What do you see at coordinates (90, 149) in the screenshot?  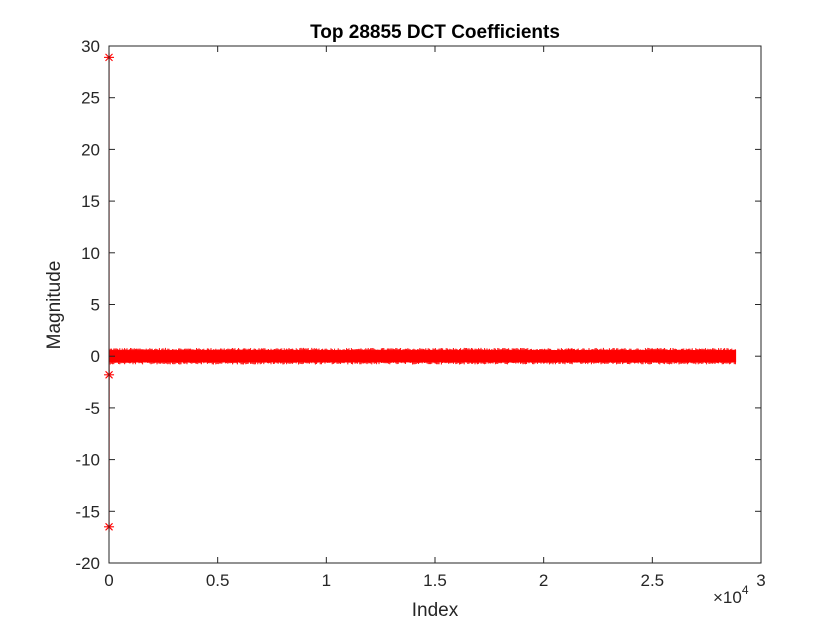 I see `y-tick-label: 20` at bounding box center [90, 149].